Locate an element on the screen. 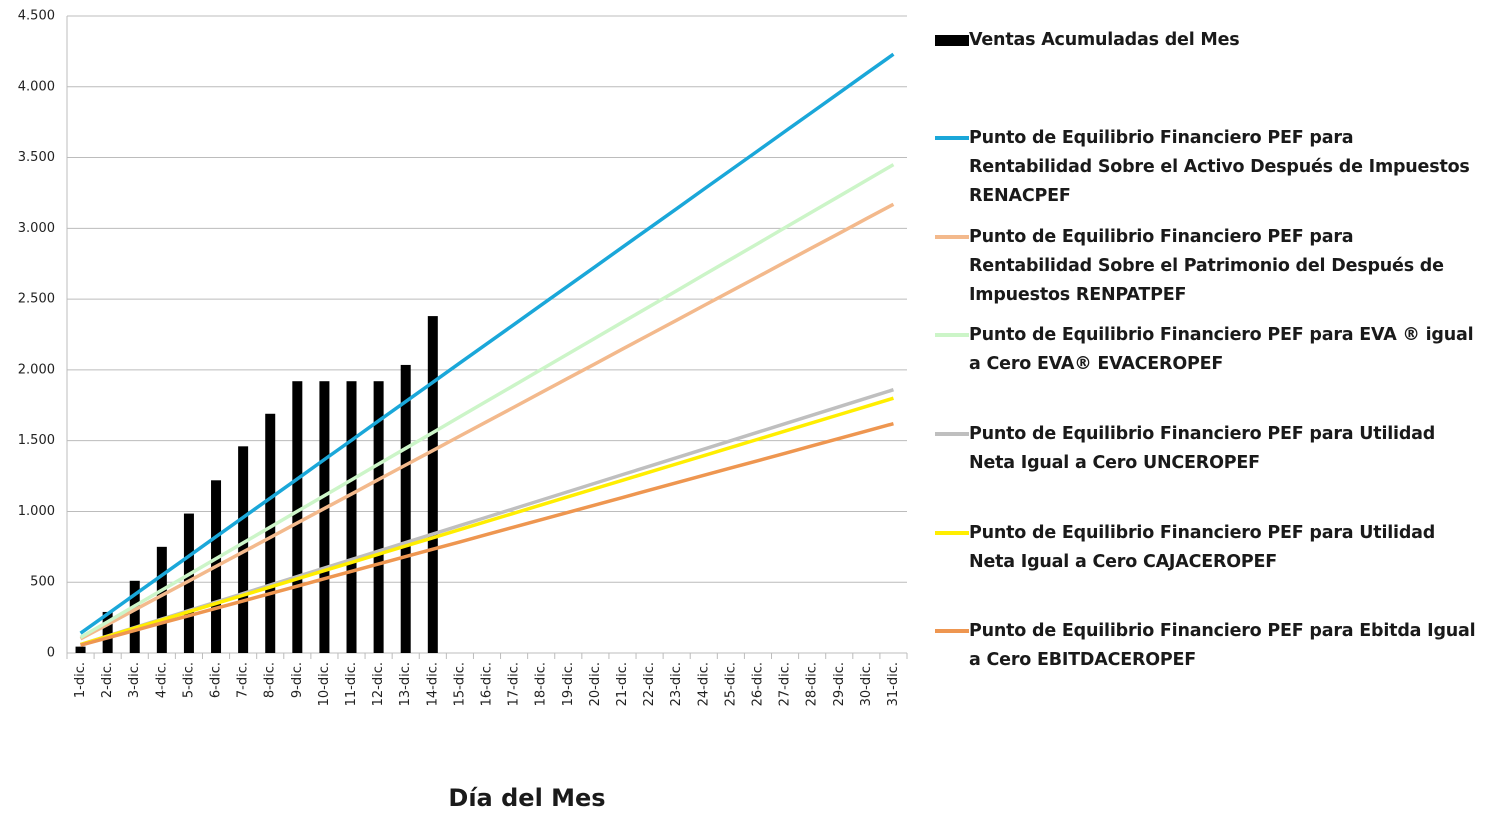 This screenshot has height=819, width=1487. x-tick-label: 12-dic. is located at coordinates (378, 684).